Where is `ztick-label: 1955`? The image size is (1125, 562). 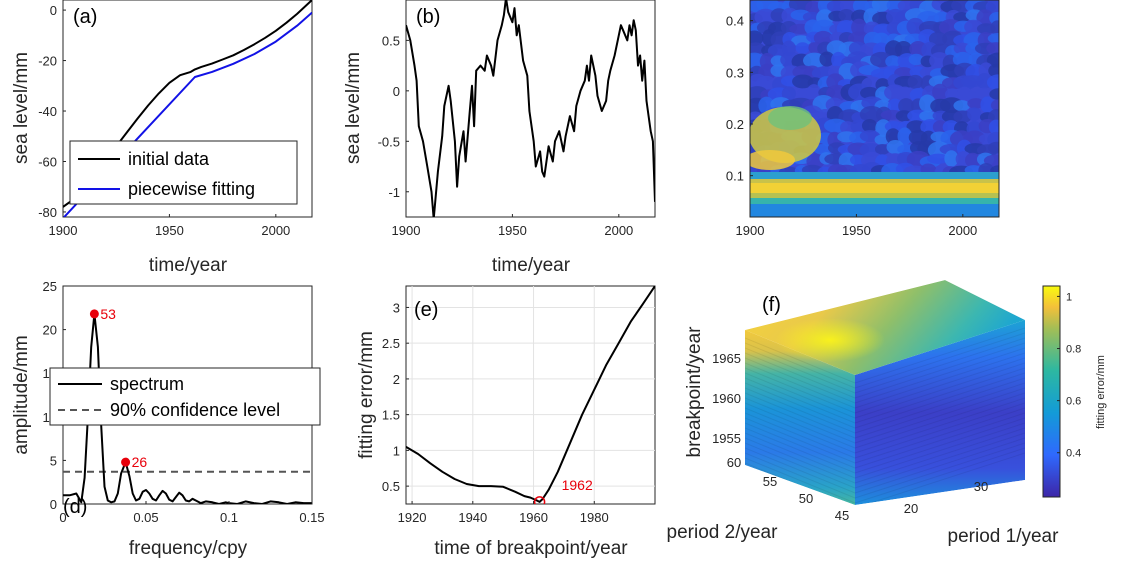 ztick-label: 1955 is located at coordinates (726, 438).